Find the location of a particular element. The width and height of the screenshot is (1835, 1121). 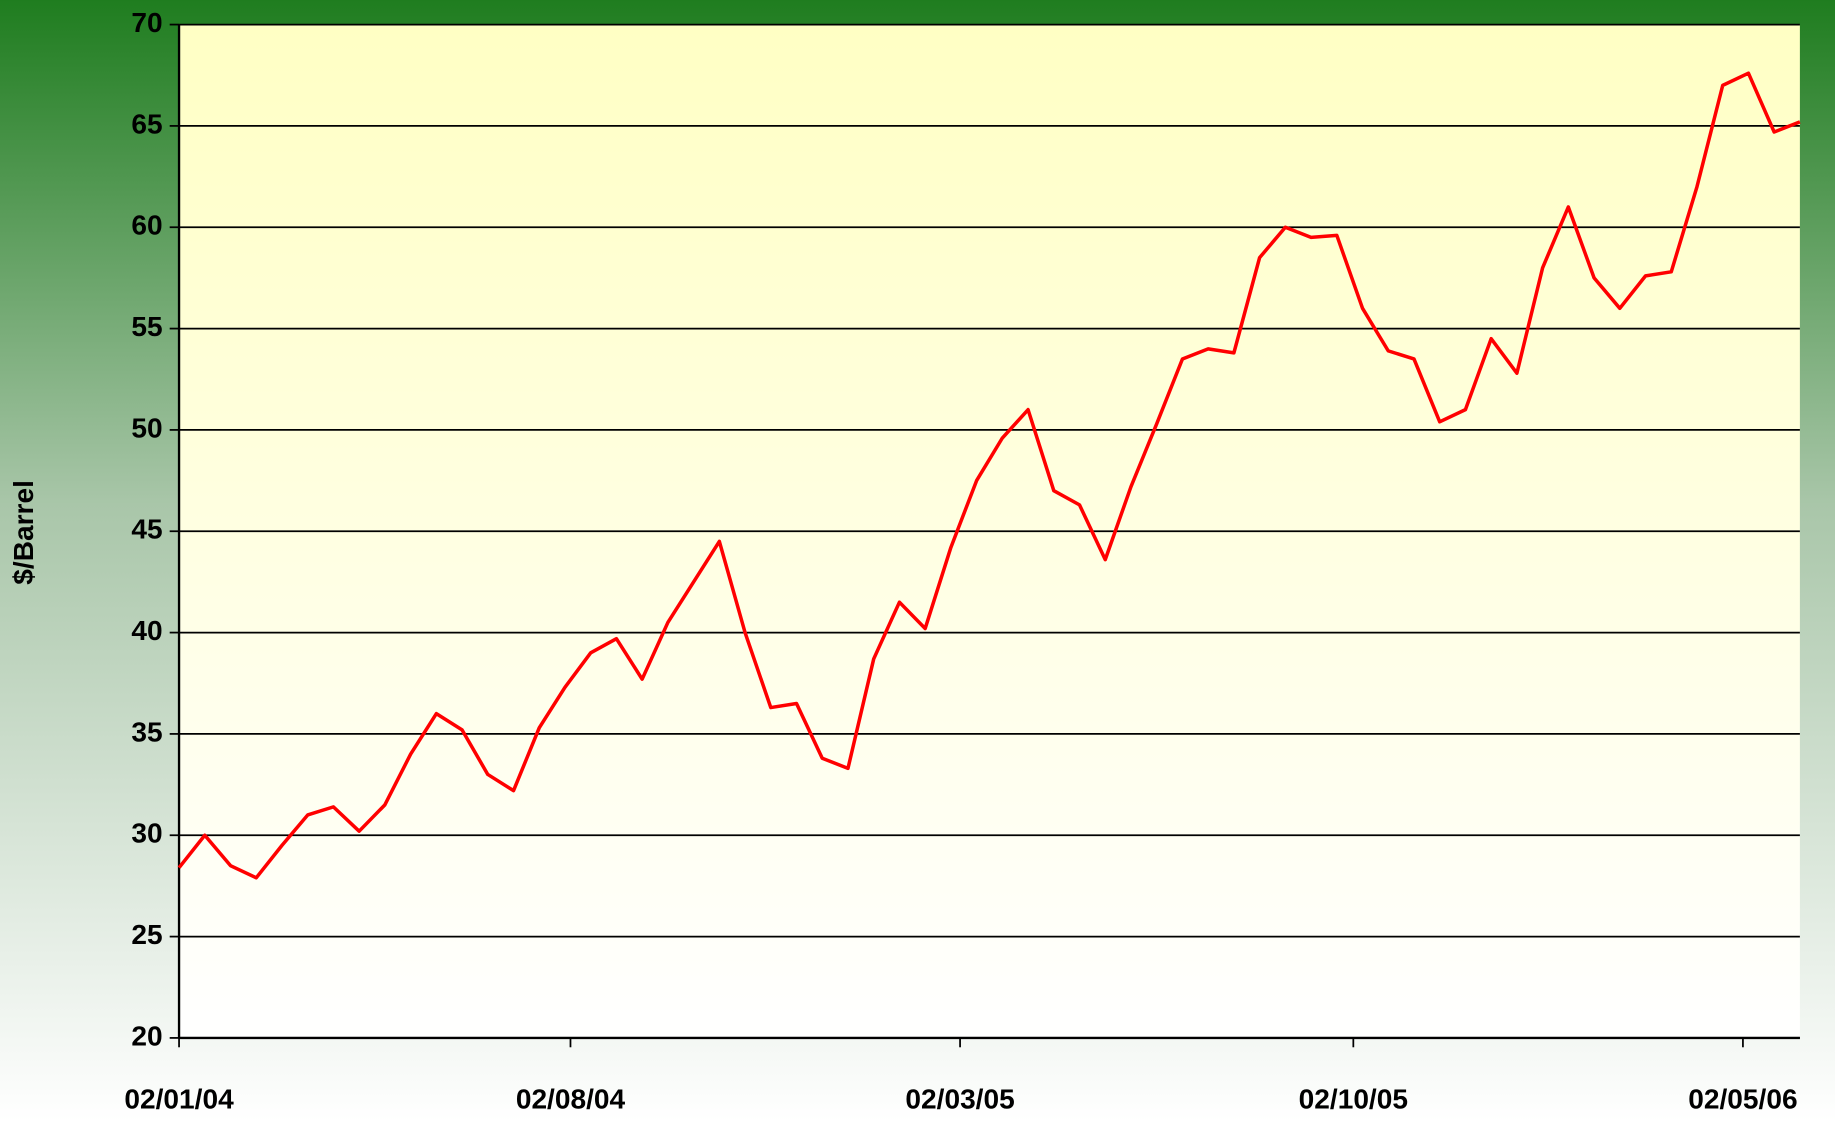

y-tick-label: 45 is located at coordinates (146, 529).